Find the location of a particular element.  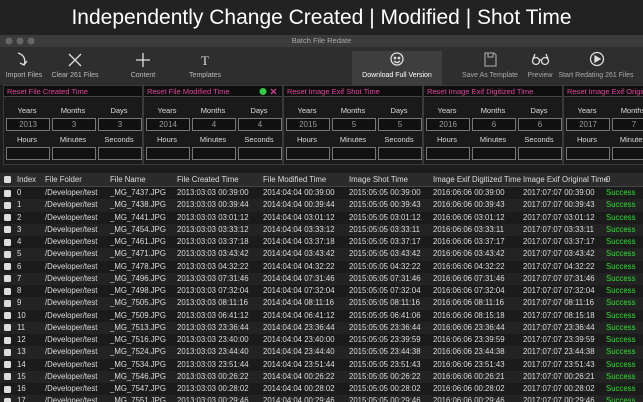

panel-title: Reset Image Exif Original Time is located at coordinates (603, 91).